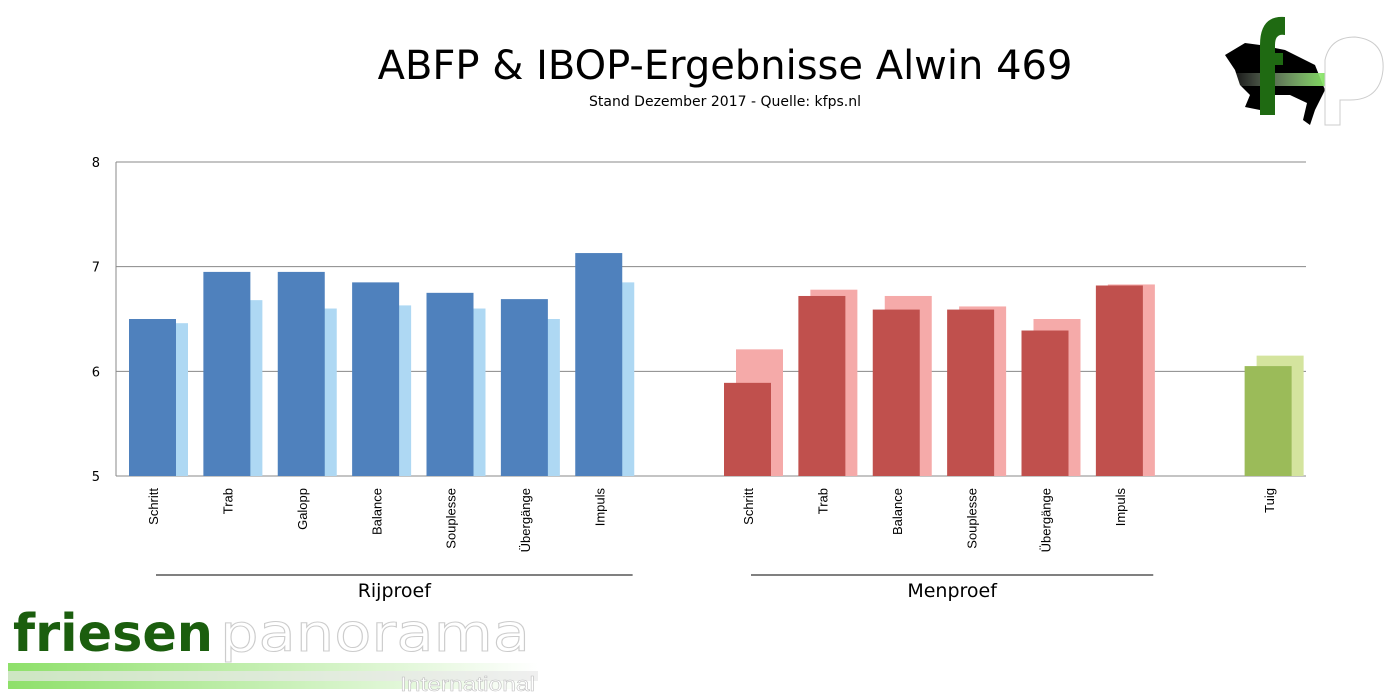  What do you see at coordinates (467, 685) in the screenshot?
I see `svg-text: International` at bounding box center [467, 685].